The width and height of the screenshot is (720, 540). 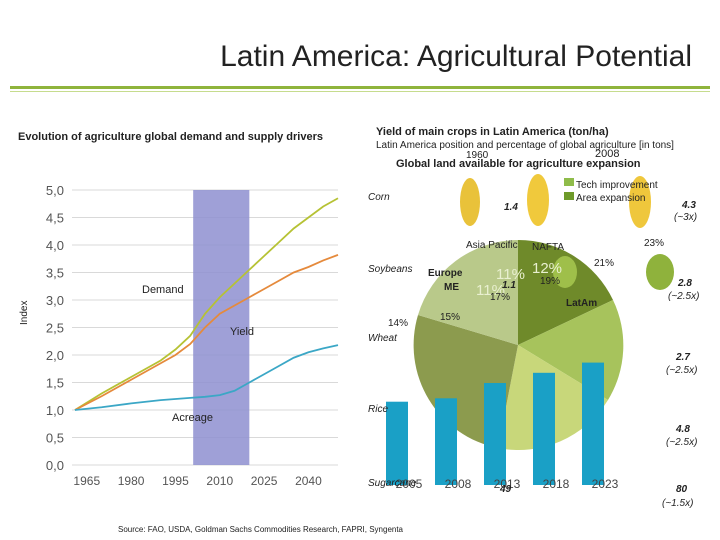 I want to click on legend-tech-swatch, so click(x=569, y=182).